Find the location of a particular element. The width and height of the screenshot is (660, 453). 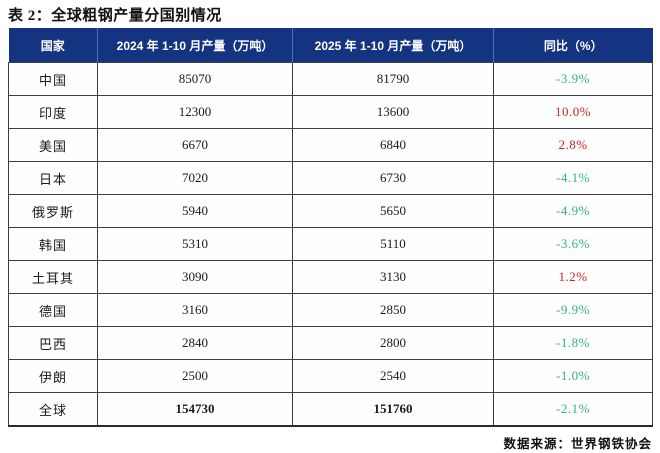

country-cell: 美国 is located at coordinates (53, 145).